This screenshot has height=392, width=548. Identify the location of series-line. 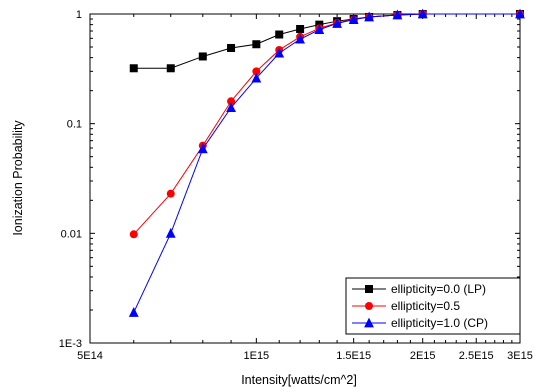
(326, 41).